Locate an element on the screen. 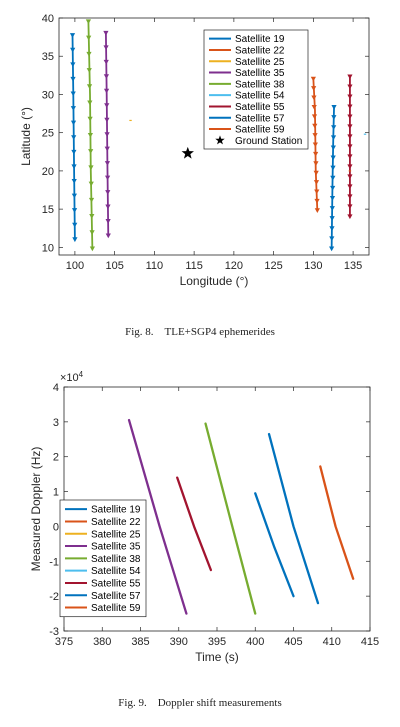 The width and height of the screenshot is (400, 727). caption-label: Fig. 8. is located at coordinates (139, 332).